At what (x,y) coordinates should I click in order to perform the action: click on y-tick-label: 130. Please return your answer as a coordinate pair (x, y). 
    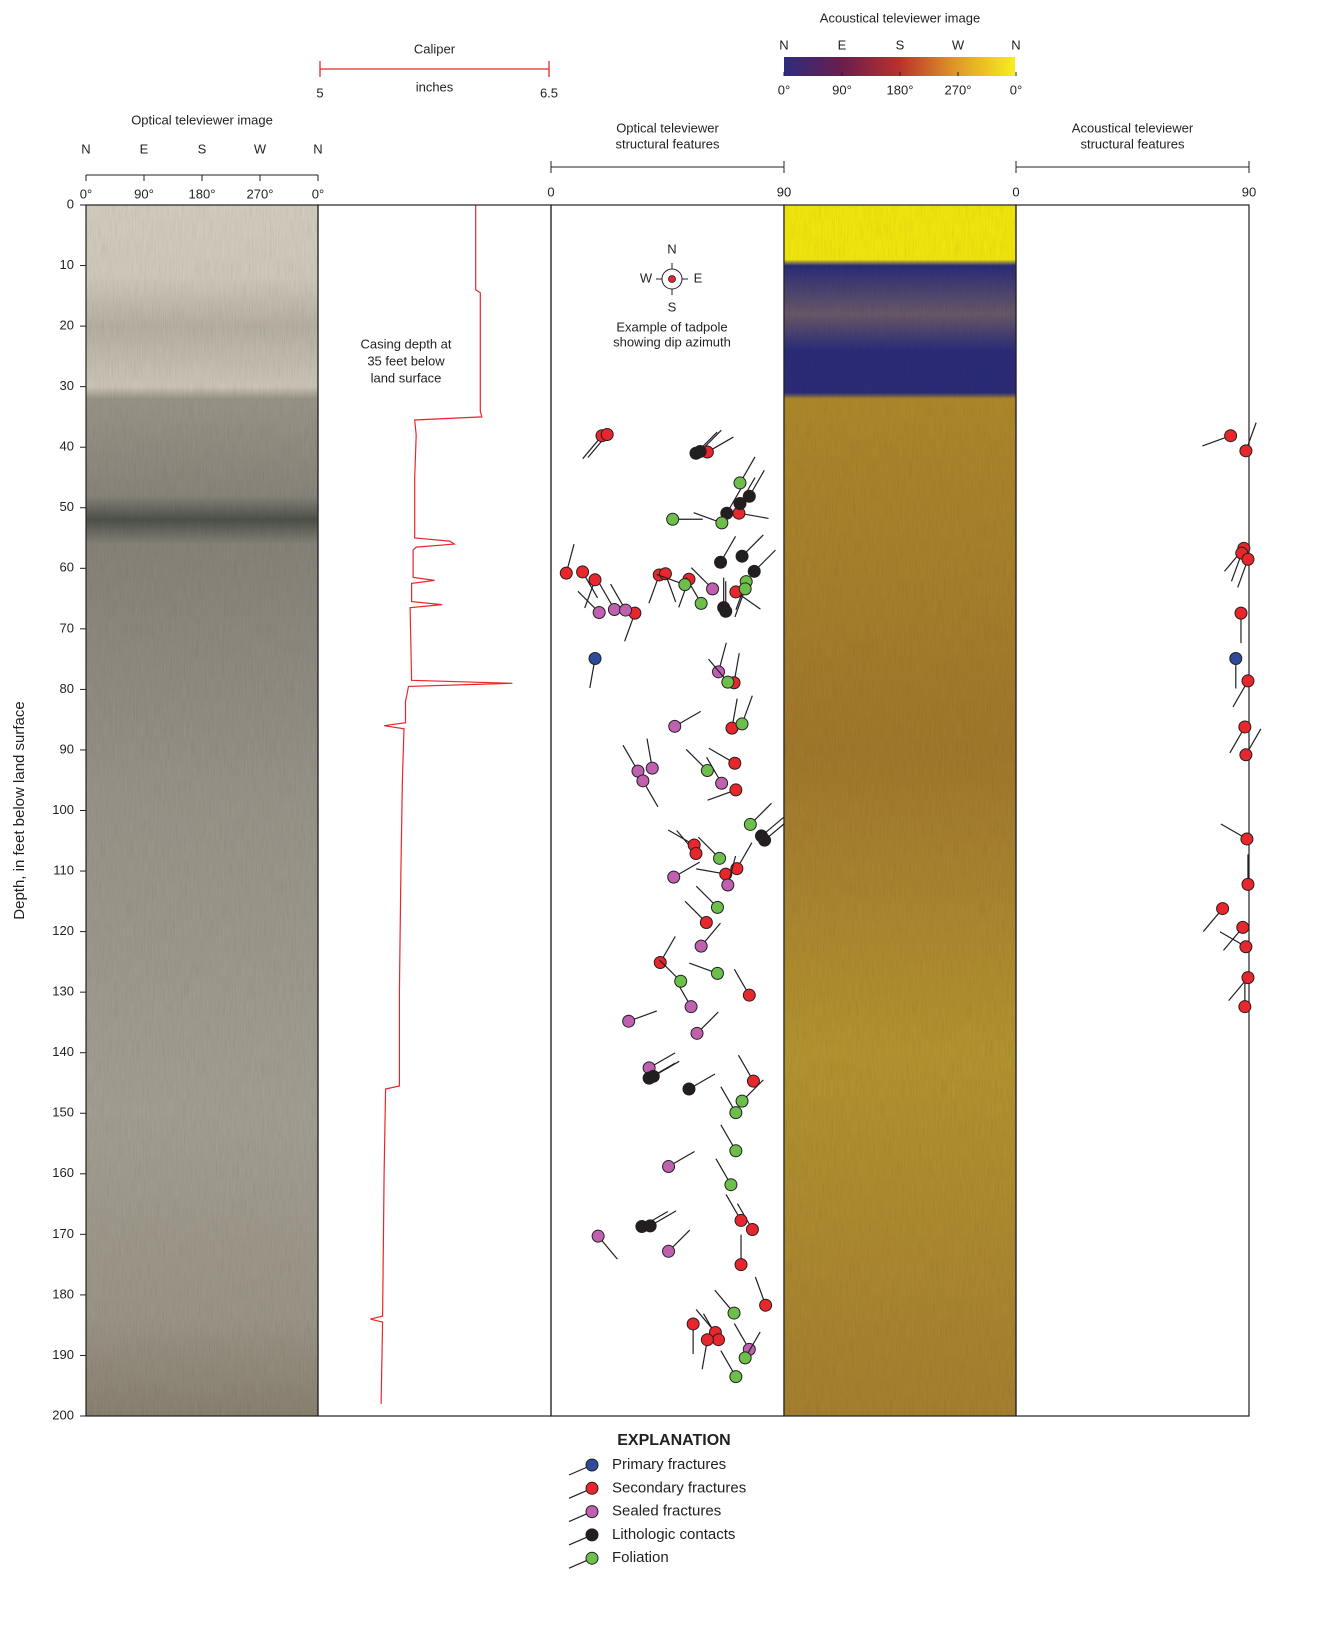
    Looking at the image, I should click on (63, 991).